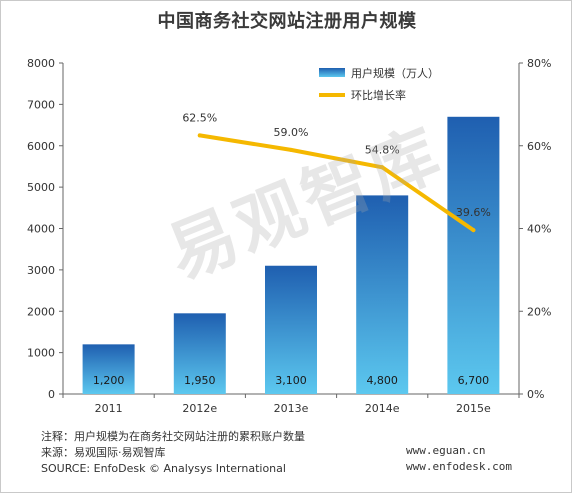 This screenshot has width=574, height=495. What do you see at coordinates (459, 466) in the screenshot?
I see `site-enfodesk: www.enfodesk.com` at bounding box center [459, 466].